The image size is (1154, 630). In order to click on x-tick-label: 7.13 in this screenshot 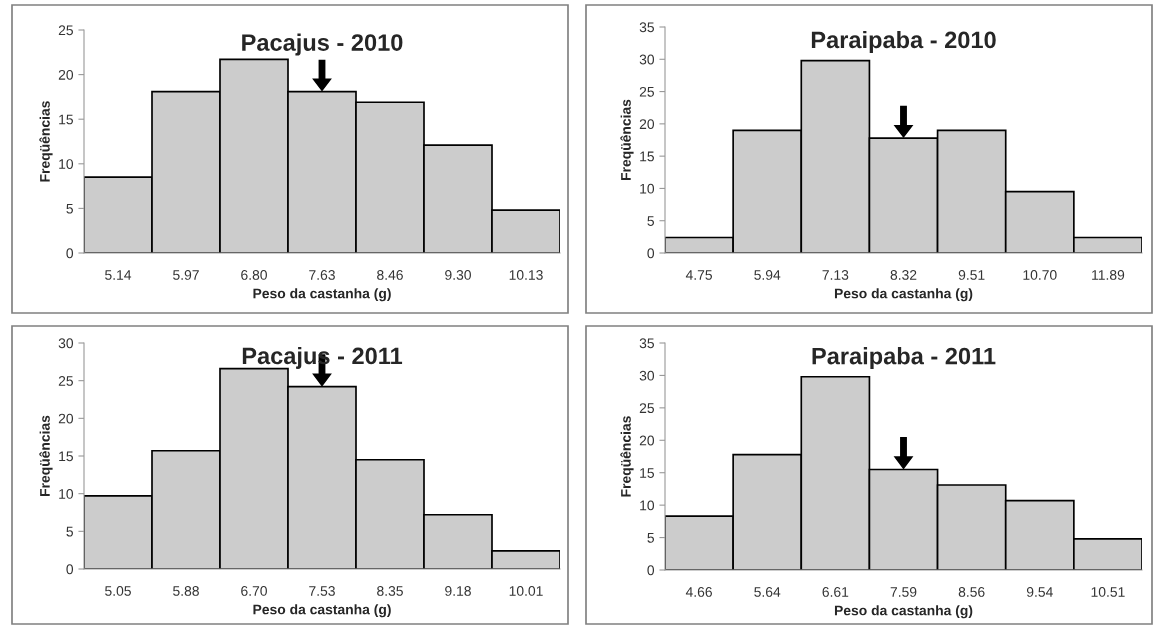, I will do `click(835, 275)`.